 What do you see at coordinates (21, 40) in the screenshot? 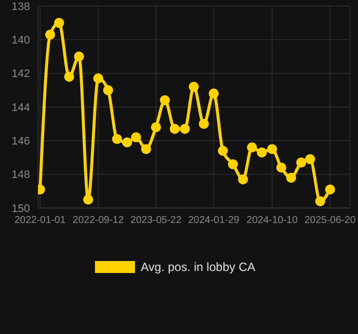
I see `y-tick-label: 140` at bounding box center [21, 40].